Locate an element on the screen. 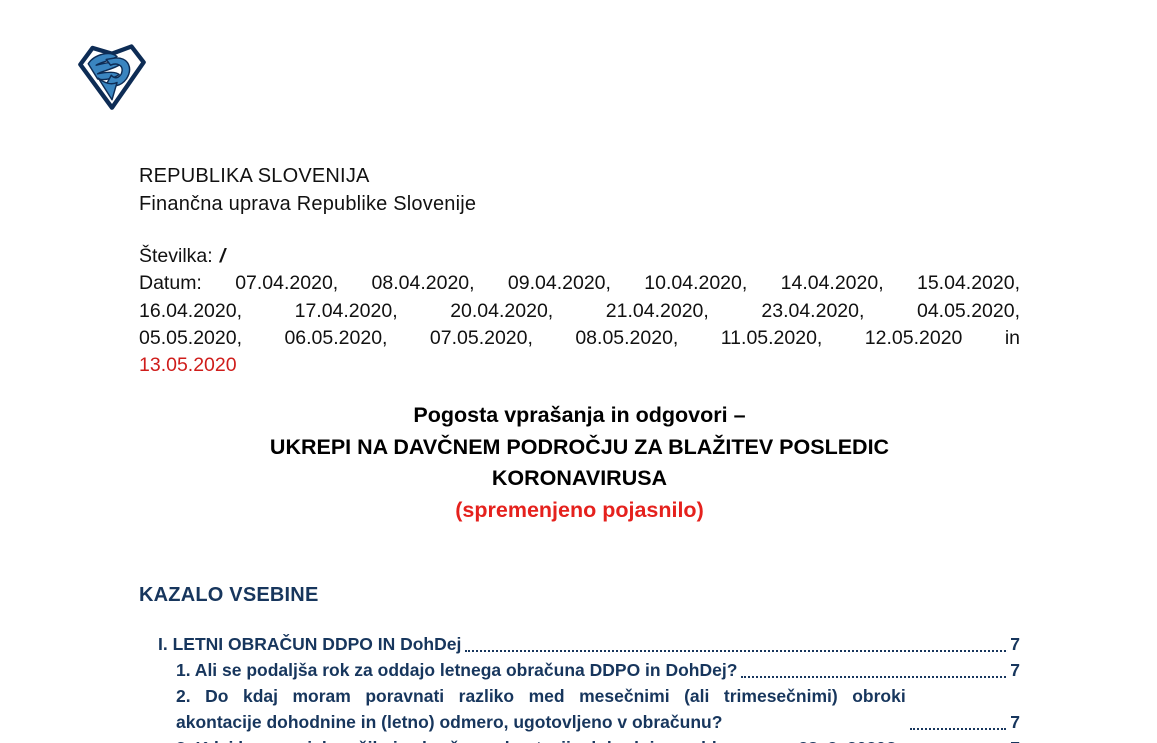  furs-logo is located at coordinates (112, 76).